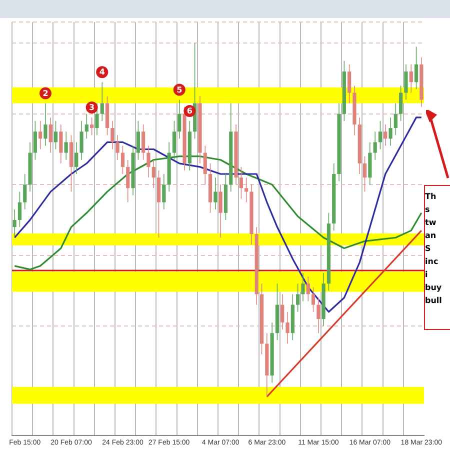  I want to click on text: 2, so click(45, 93).